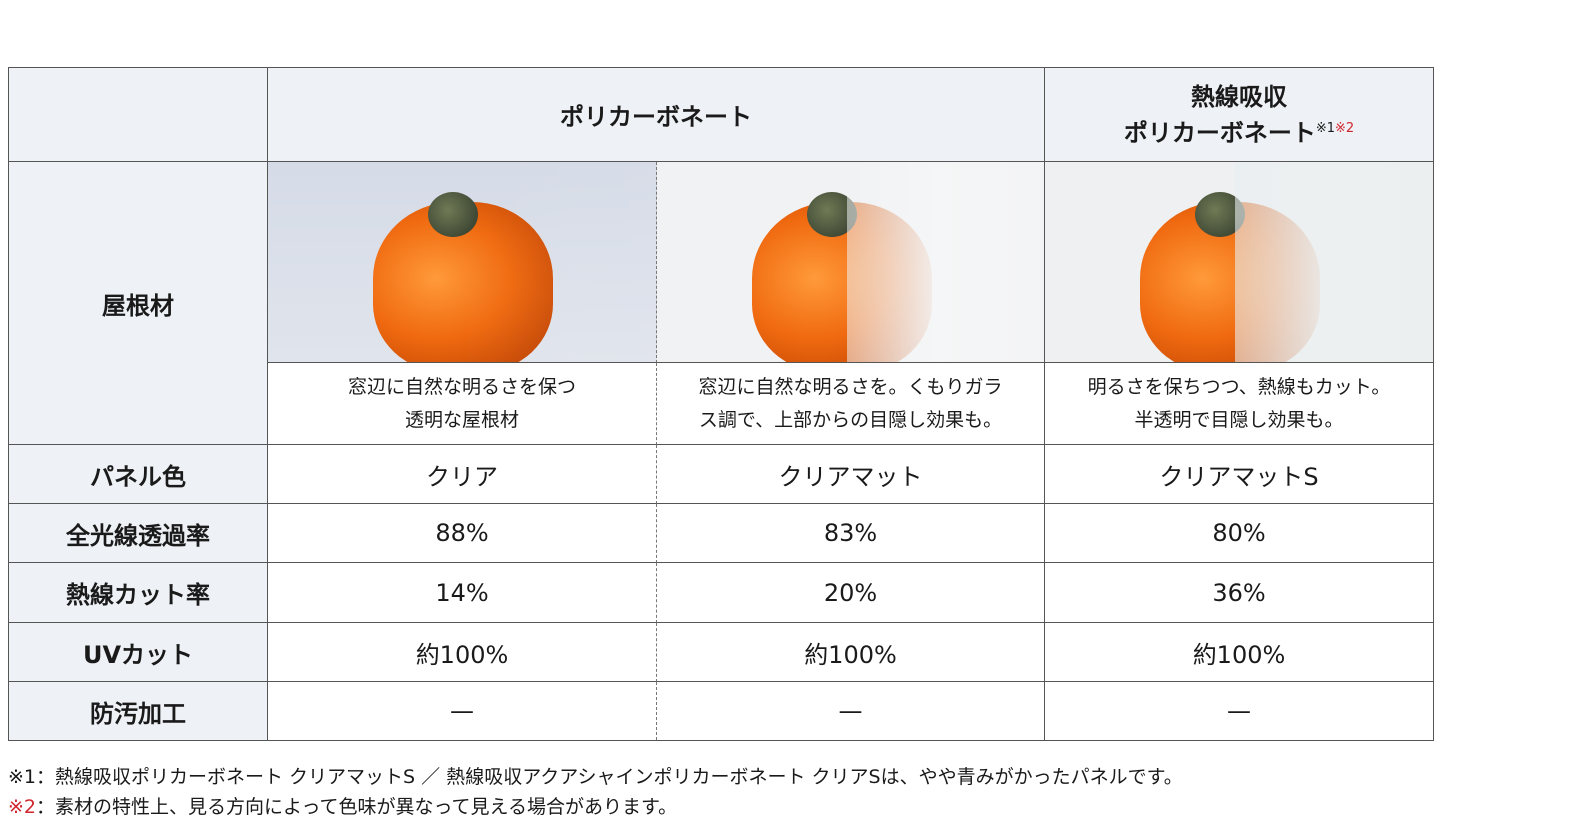 The width and height of the screenshot is (1572, 828). I want to click on header-line2: ポリカーボネート, so click(1219, 132).